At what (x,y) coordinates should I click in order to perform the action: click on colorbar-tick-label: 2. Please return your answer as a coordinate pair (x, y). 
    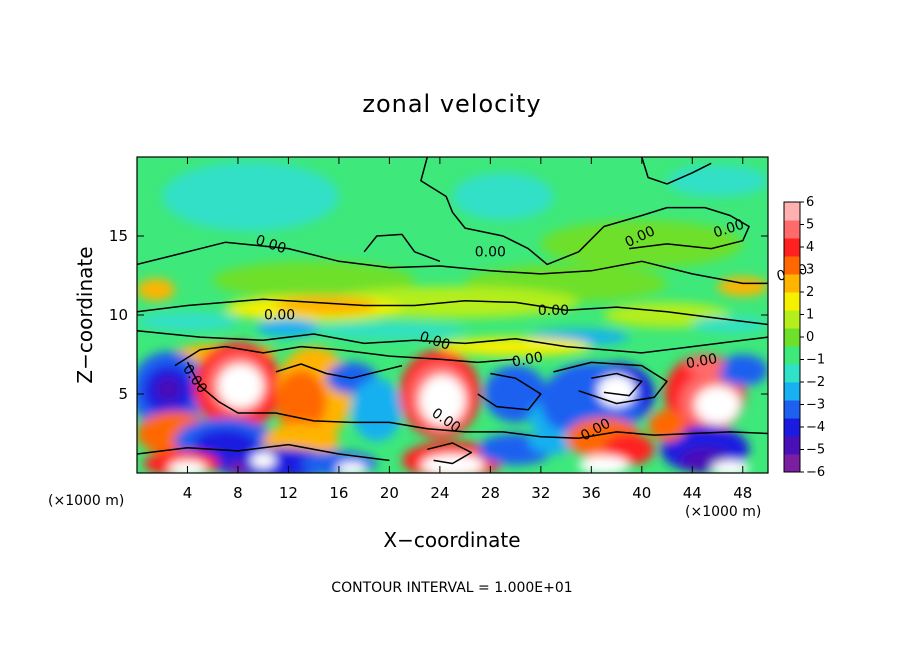
    Looking at the image, I should click on (810, 292).